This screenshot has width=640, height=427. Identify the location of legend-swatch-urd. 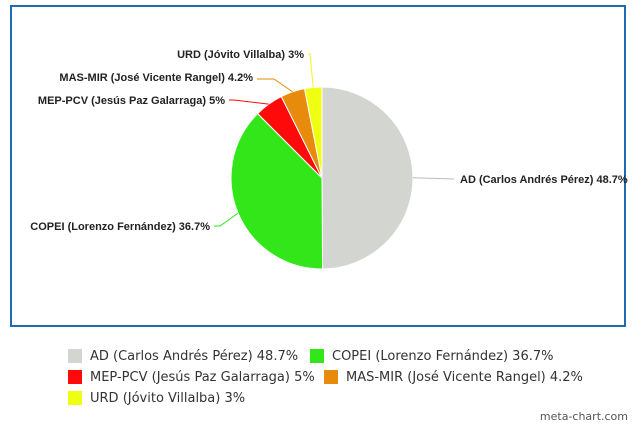
(75, 398).